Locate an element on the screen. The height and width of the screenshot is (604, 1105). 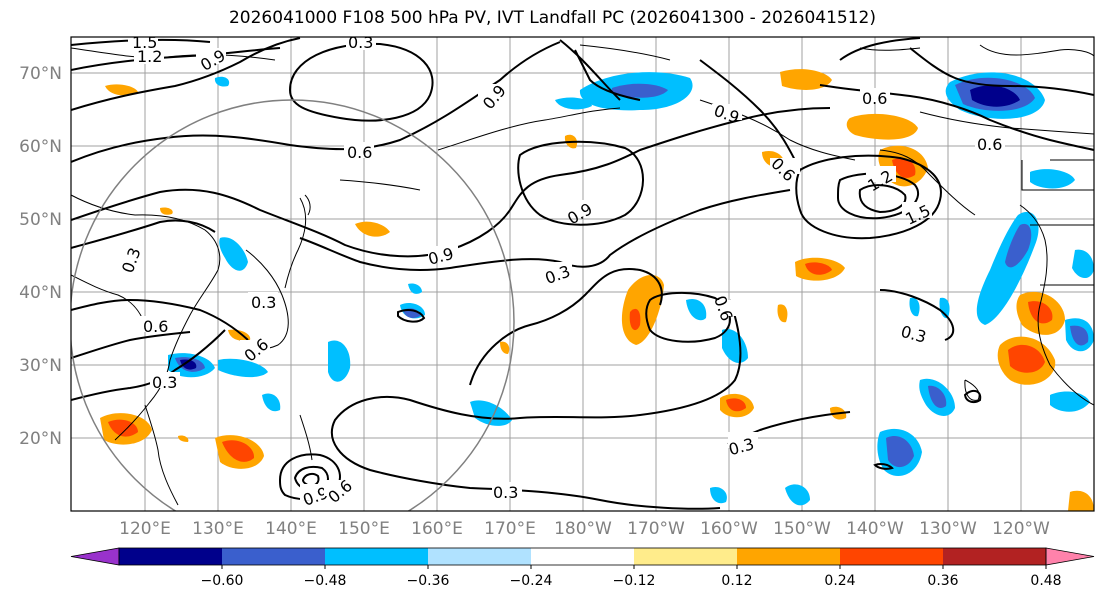
lon-label: 160°W is located at coordinates (729, 529).